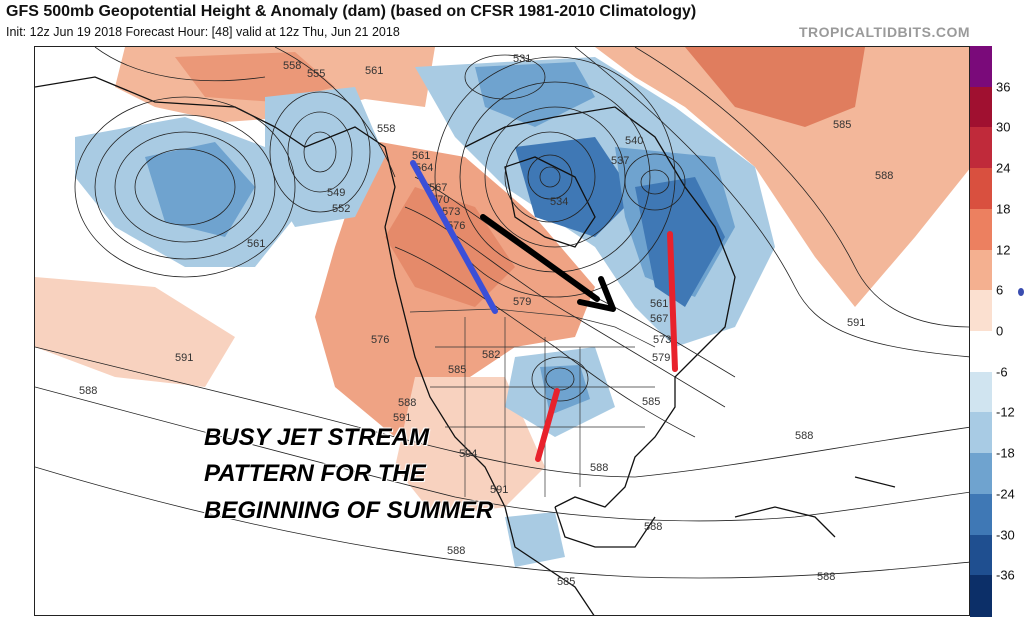 The width and height of the screenshot is (1024, 638). I want to click on contour-label: 576, so click(380, 340).